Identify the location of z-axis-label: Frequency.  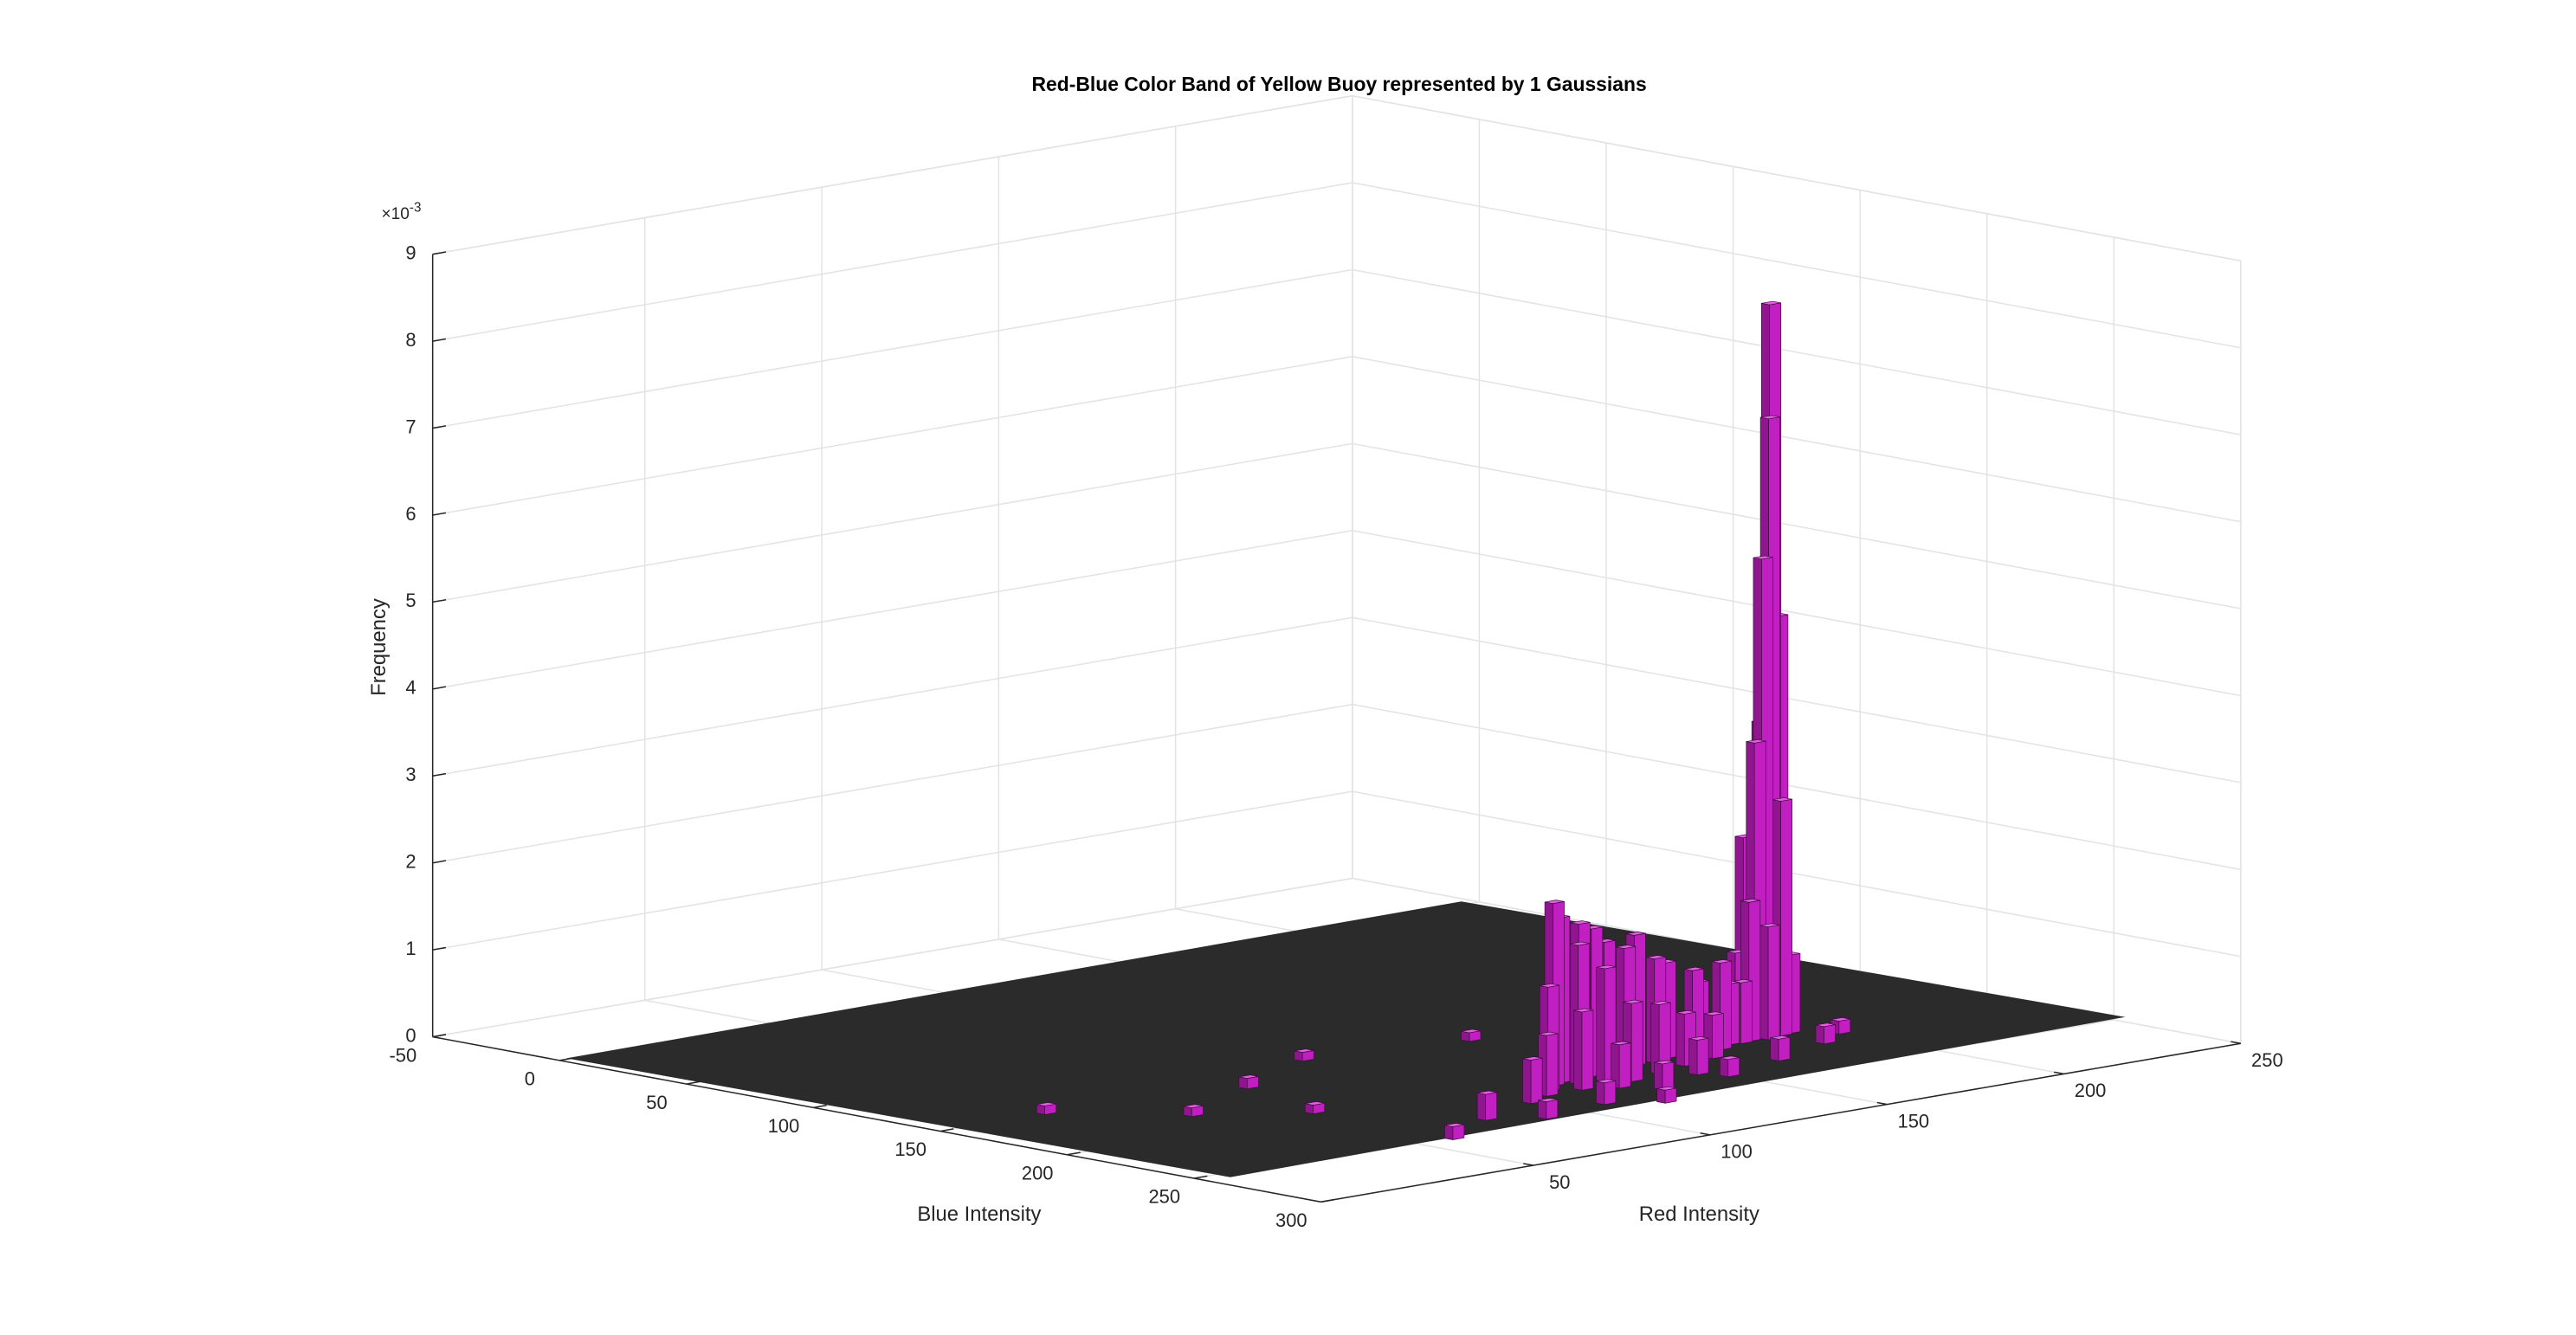
(379, 647).